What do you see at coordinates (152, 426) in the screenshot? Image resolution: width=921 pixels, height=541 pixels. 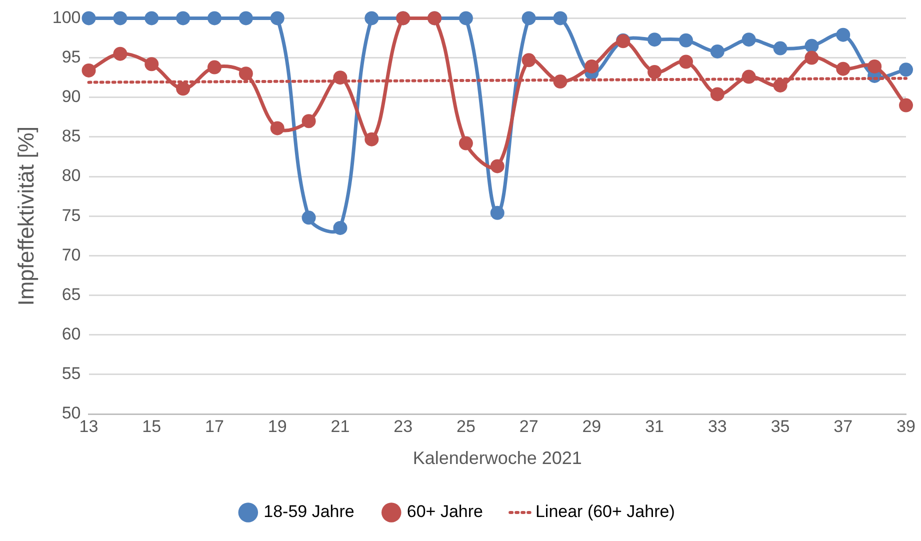 I see `x-tick-label: 15` at bounding box center [152, 426].